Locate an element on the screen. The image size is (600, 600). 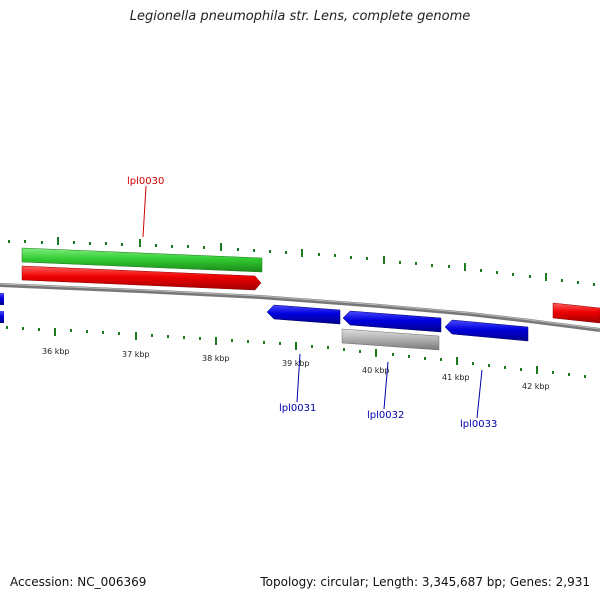
gene-lpl0033-arrow is located at coordinates (486, 330).